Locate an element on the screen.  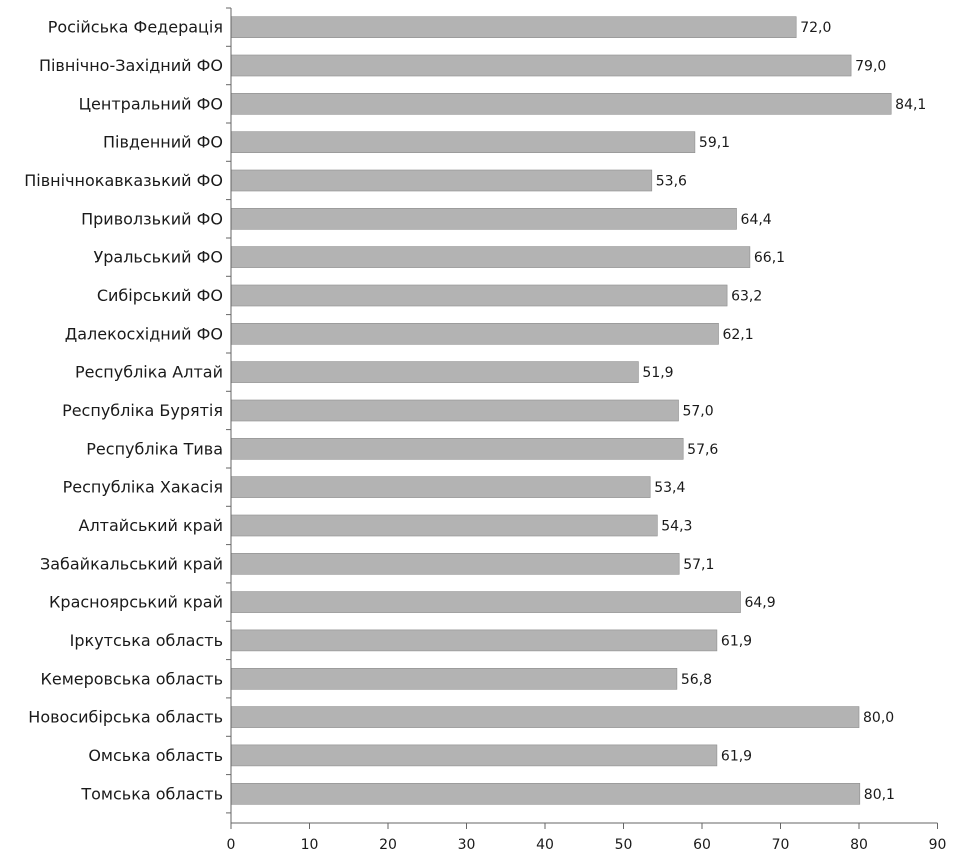
category-label: Республіка Хакасія is located at coordinates (143, 487).